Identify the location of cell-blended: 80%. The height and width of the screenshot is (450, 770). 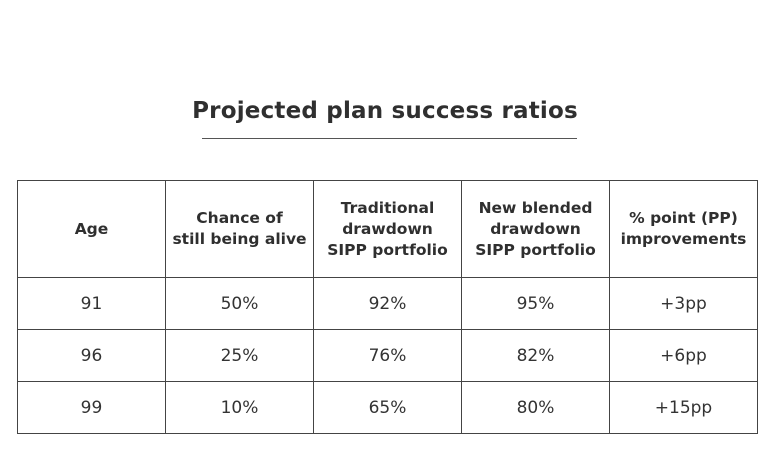
(535, 407).